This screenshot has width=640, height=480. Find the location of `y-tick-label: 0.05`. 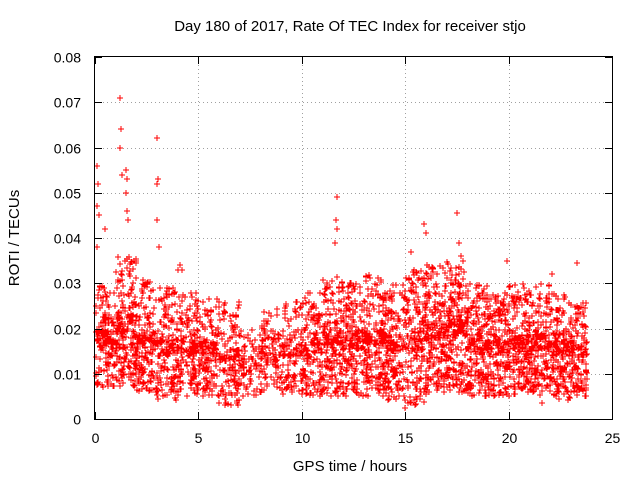

y-tick-label: 0.05 is located at coordinates (67, 194).